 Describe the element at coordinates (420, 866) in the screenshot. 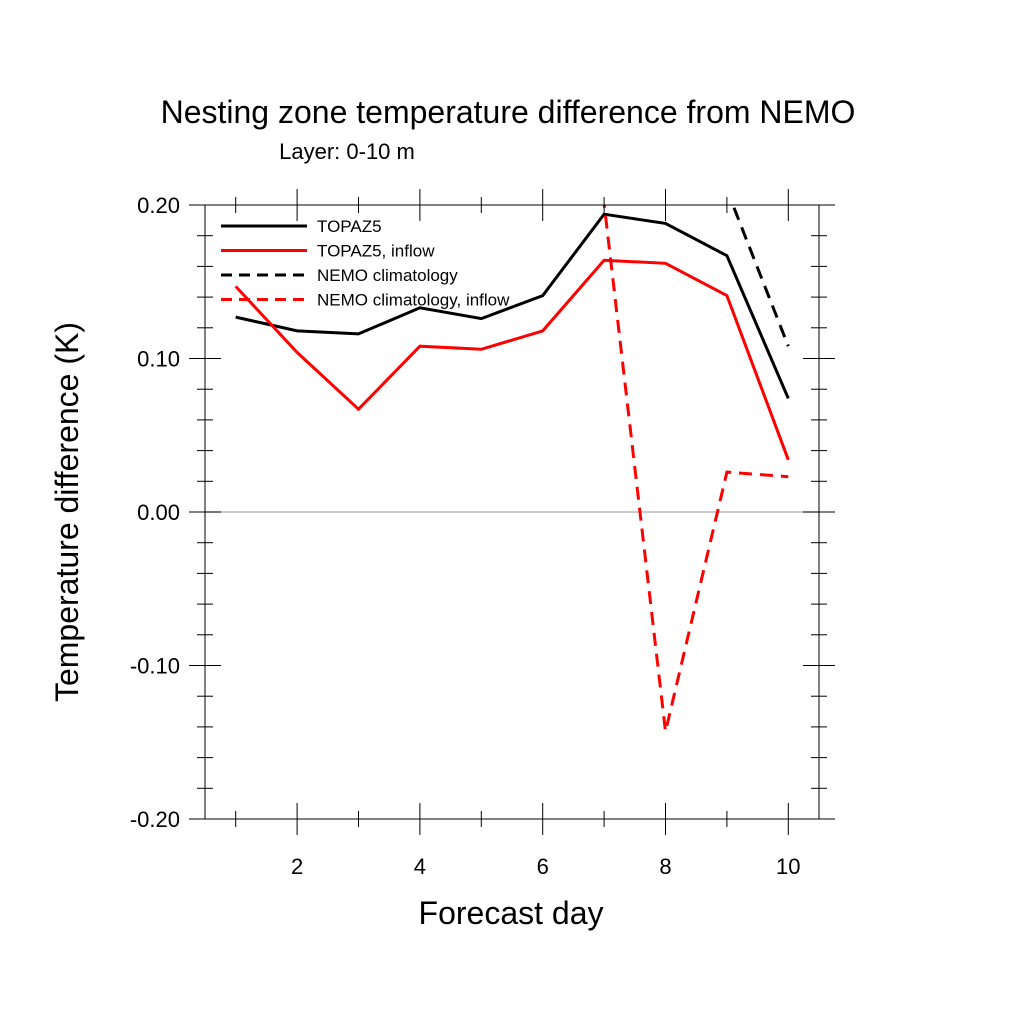

I see `x-tick-label: 4` at that location.